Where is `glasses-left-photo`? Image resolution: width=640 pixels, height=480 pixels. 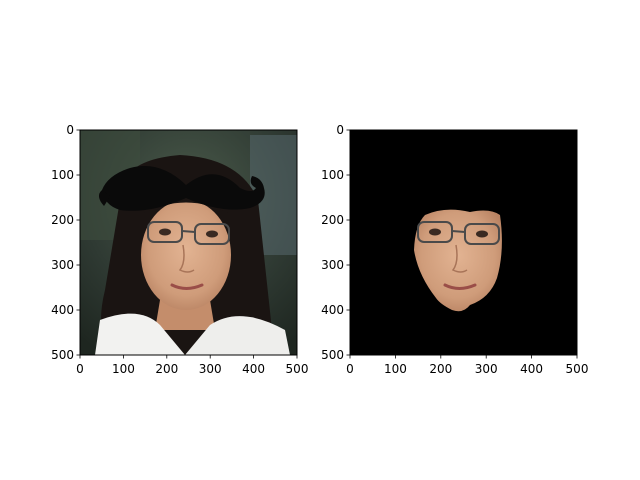 glasses-left-photo is located at coordinates (188, 233).